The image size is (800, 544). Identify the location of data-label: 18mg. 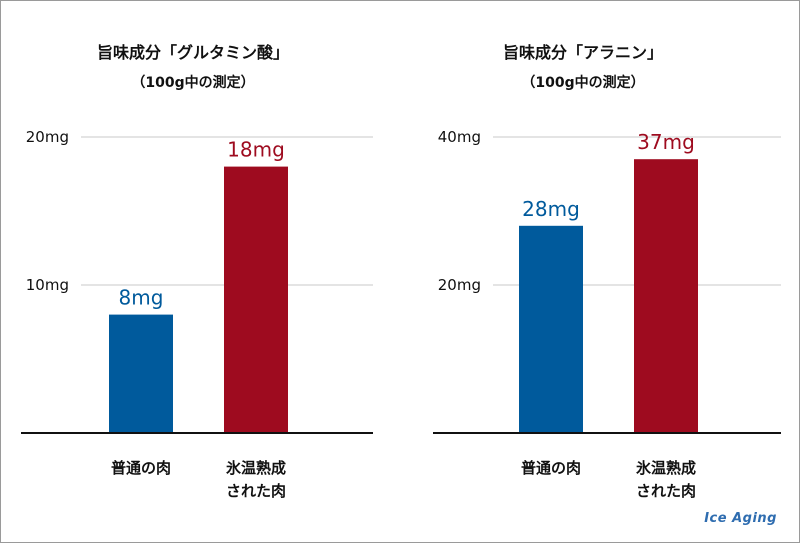
(256, 150).